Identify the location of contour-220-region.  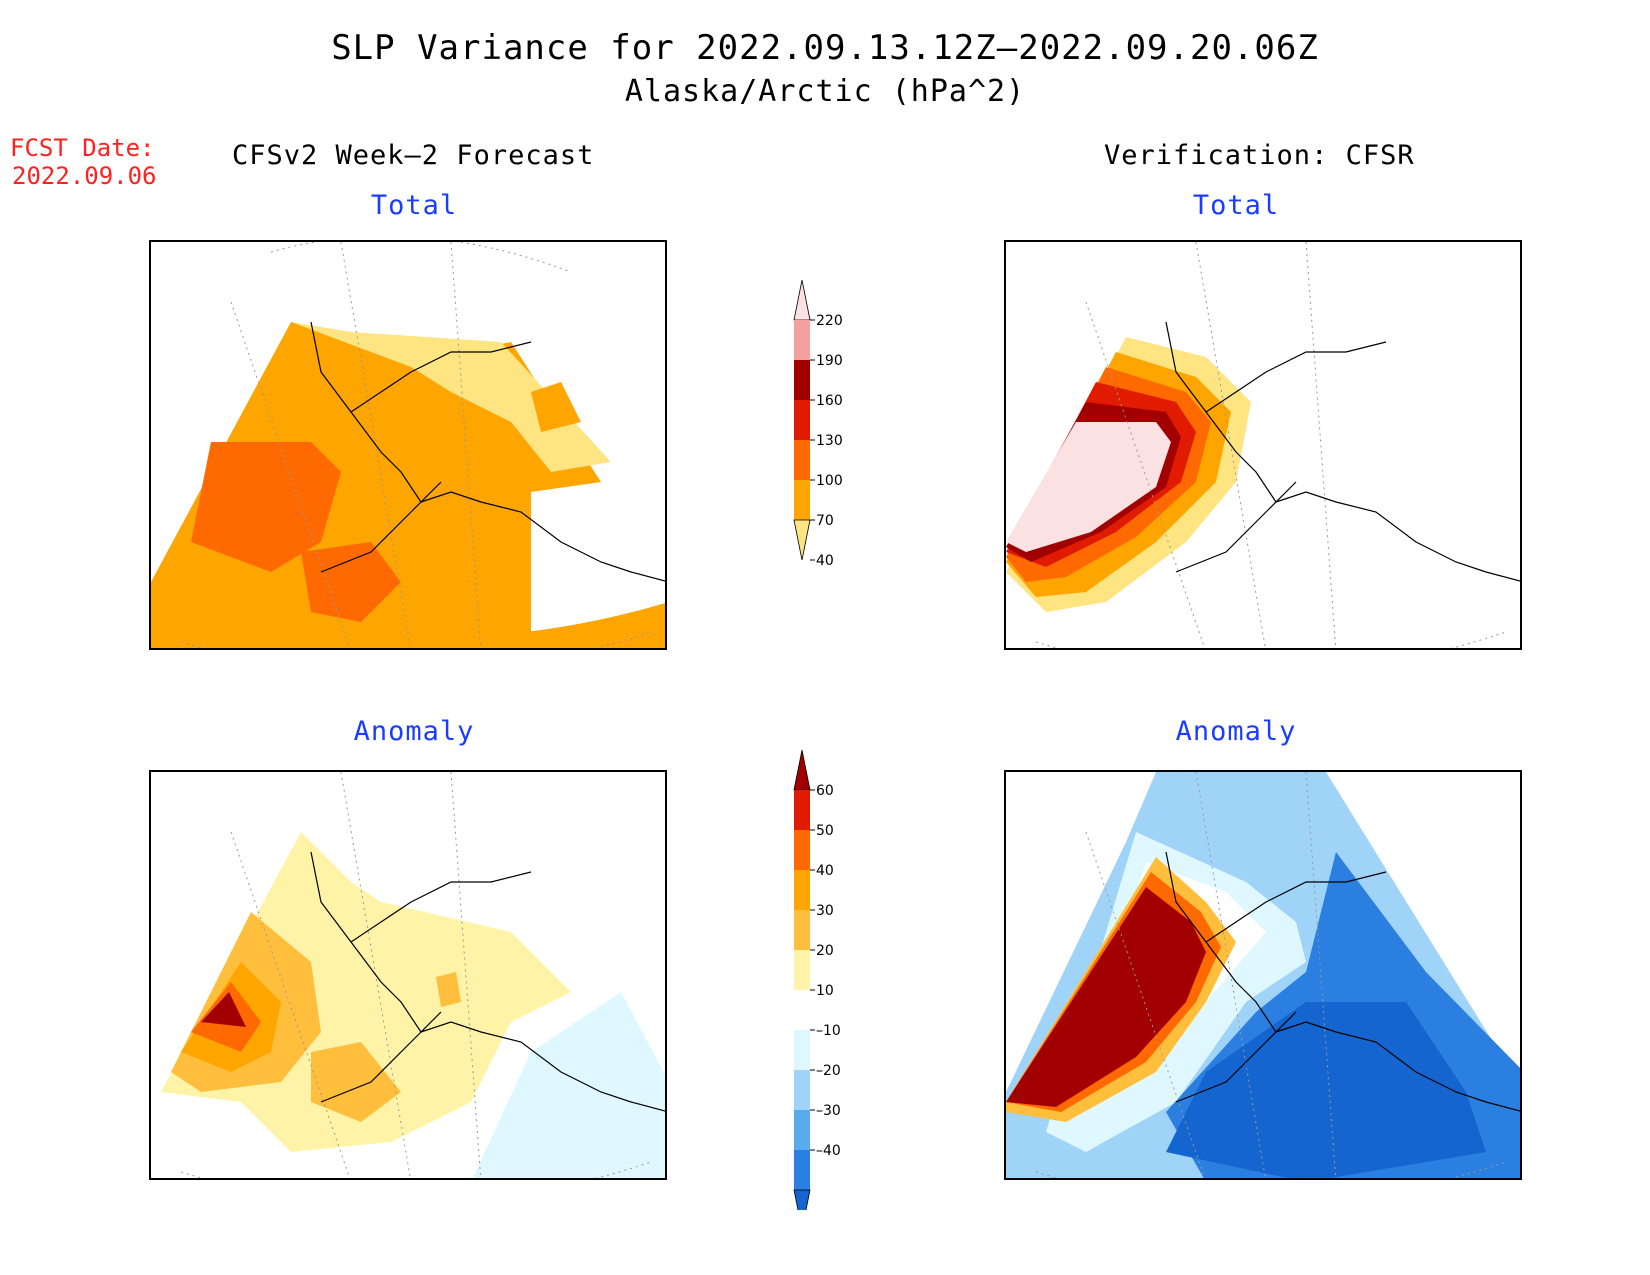
(1088, 487).